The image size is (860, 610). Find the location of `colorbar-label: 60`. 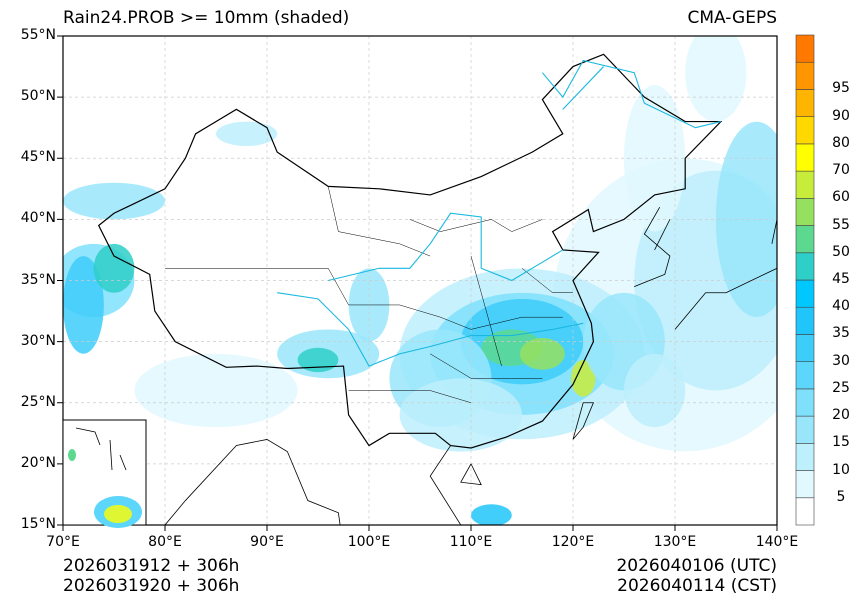

colorbar-label: 60 is located at coordinates (841, 197).